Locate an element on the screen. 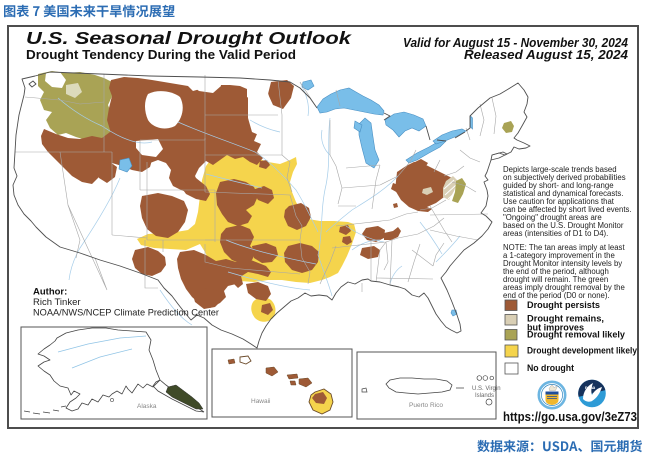 The image size is (646, 456). svg-text:areas (intensities of D1 to D4: areas (intensities of D1 to D4). is located at coordinates (555, 233).